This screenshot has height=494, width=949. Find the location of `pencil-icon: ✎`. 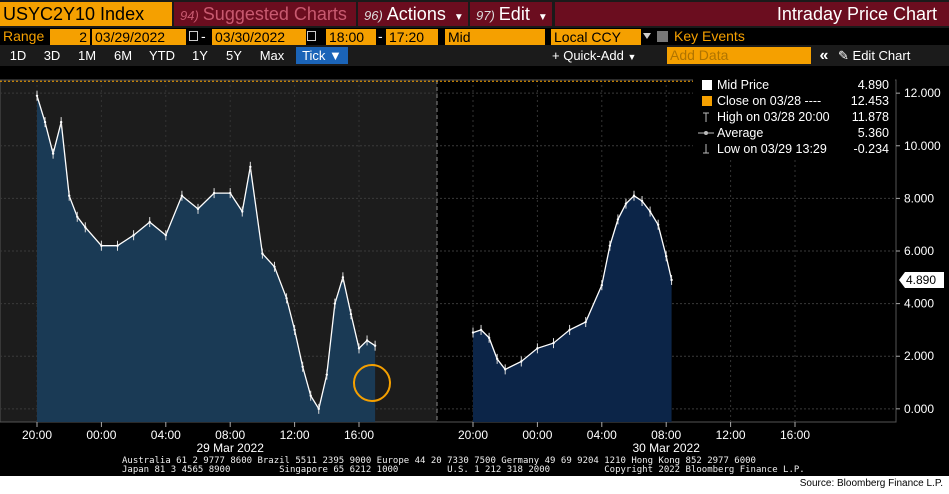

pencil-icon: ✎ is located at coordinates (843, 55).